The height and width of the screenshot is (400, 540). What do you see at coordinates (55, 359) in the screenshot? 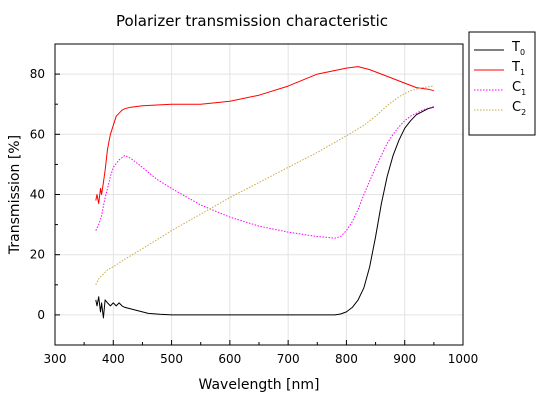
I see `x-tick-label: 300` at bounding box center [55, 359].